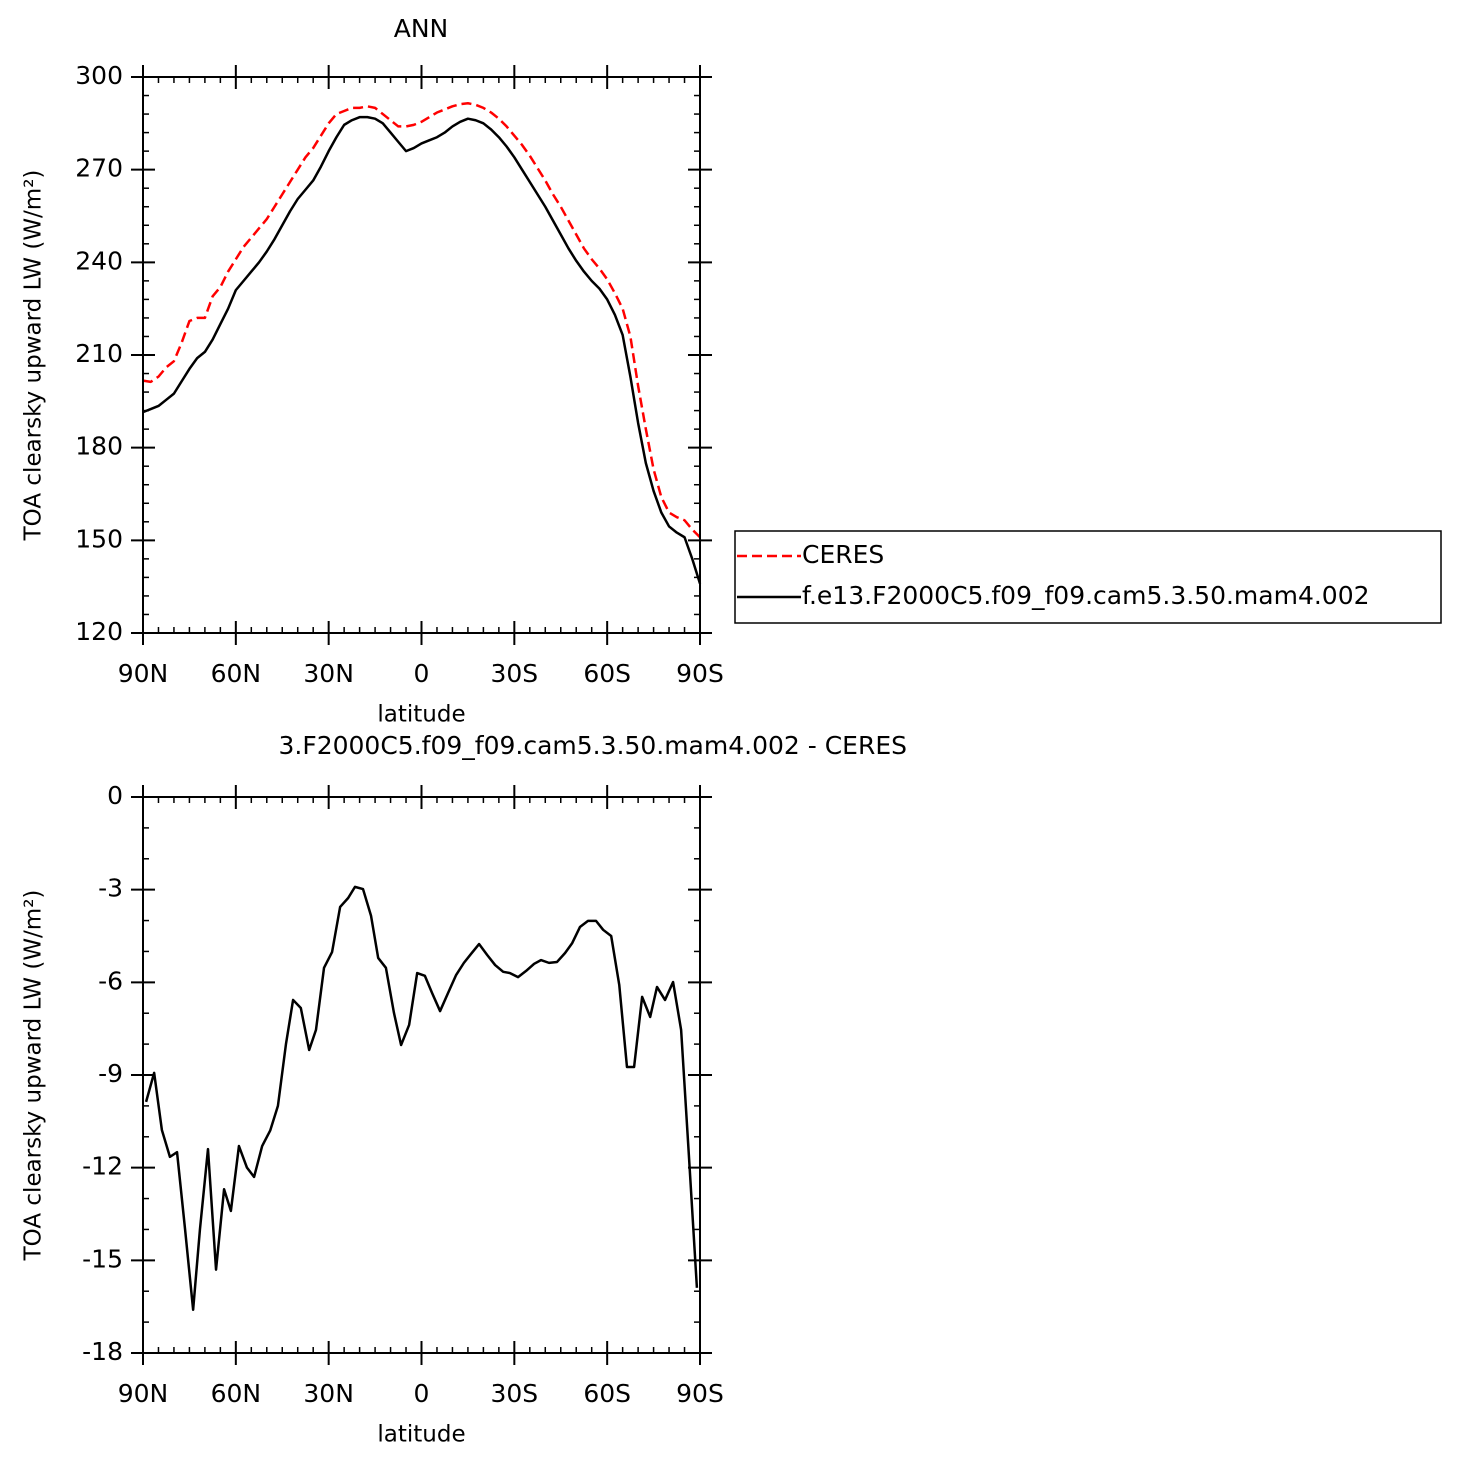 The width and height of the screenshot is (1460, 1458). Describe the element at coordinates (99, 75) in the screenshot. I see `y-tick-label: 300` at that location.